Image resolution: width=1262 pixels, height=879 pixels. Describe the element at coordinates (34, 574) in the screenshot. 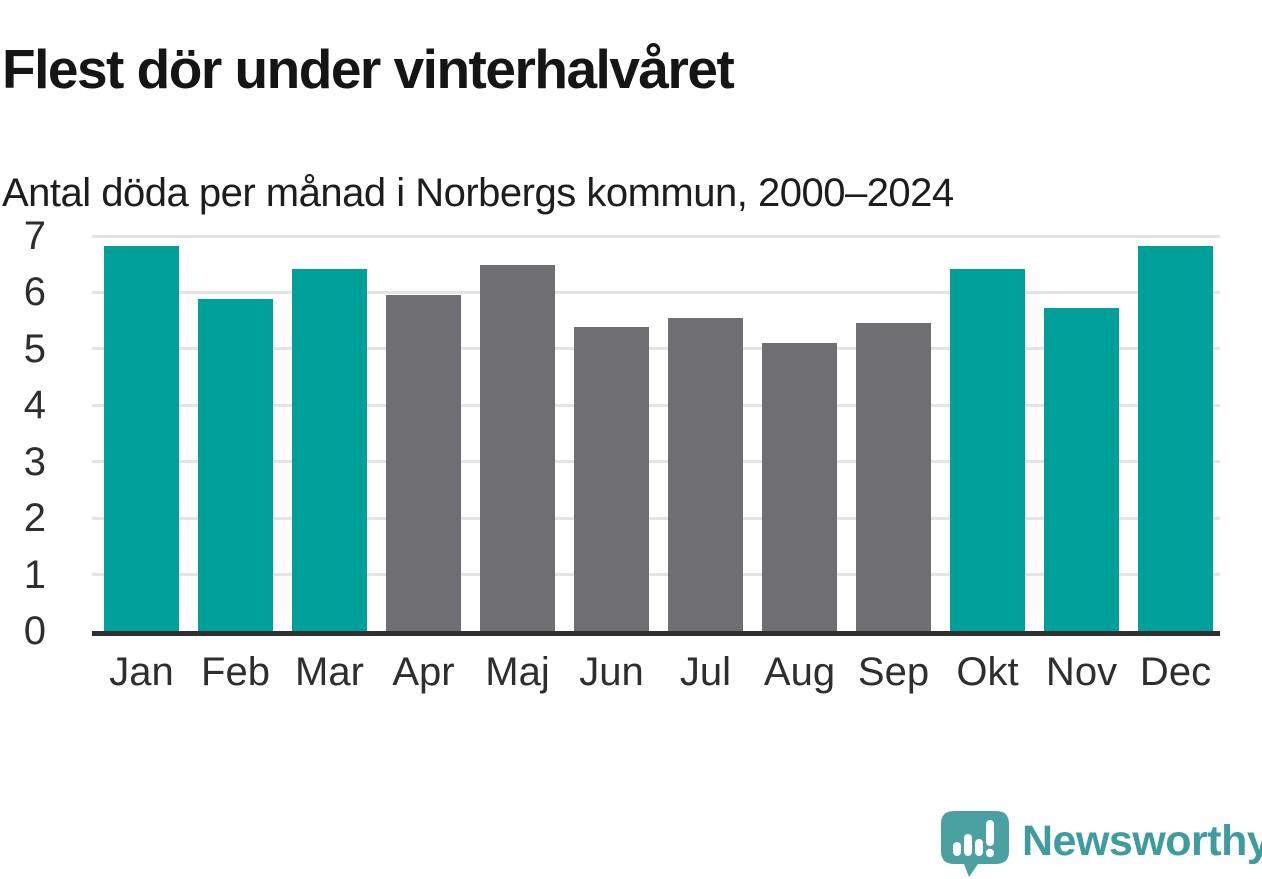

I see `y-axis-tick-label: 1` at that location.